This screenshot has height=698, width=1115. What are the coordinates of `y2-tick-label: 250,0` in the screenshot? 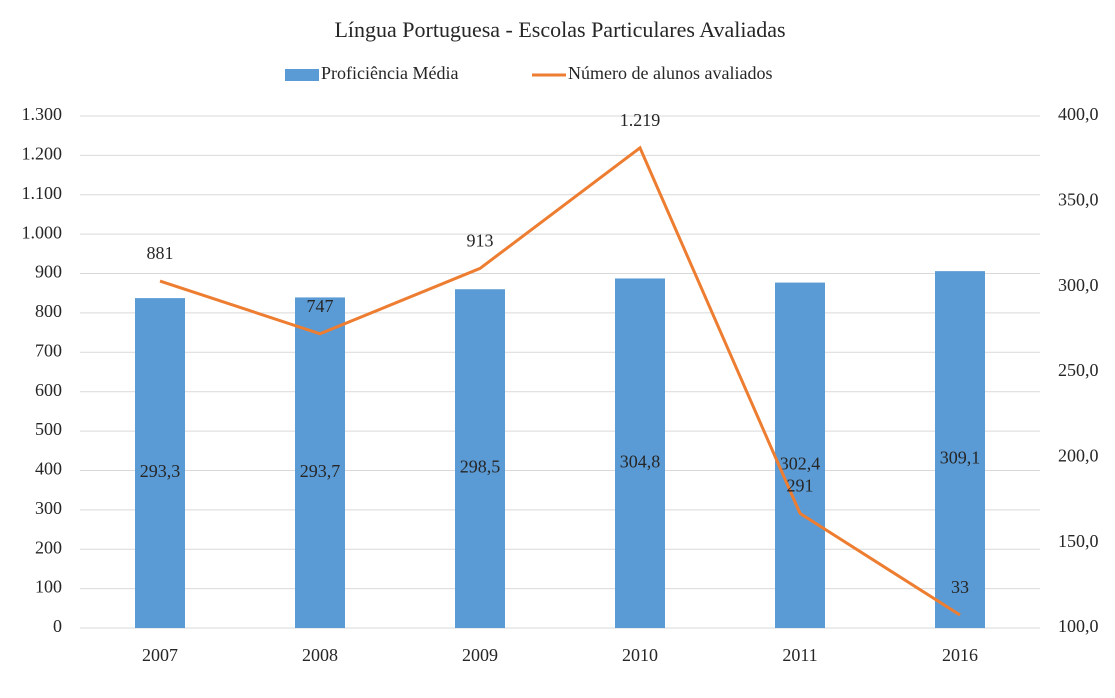 It's located at (1078, 370).